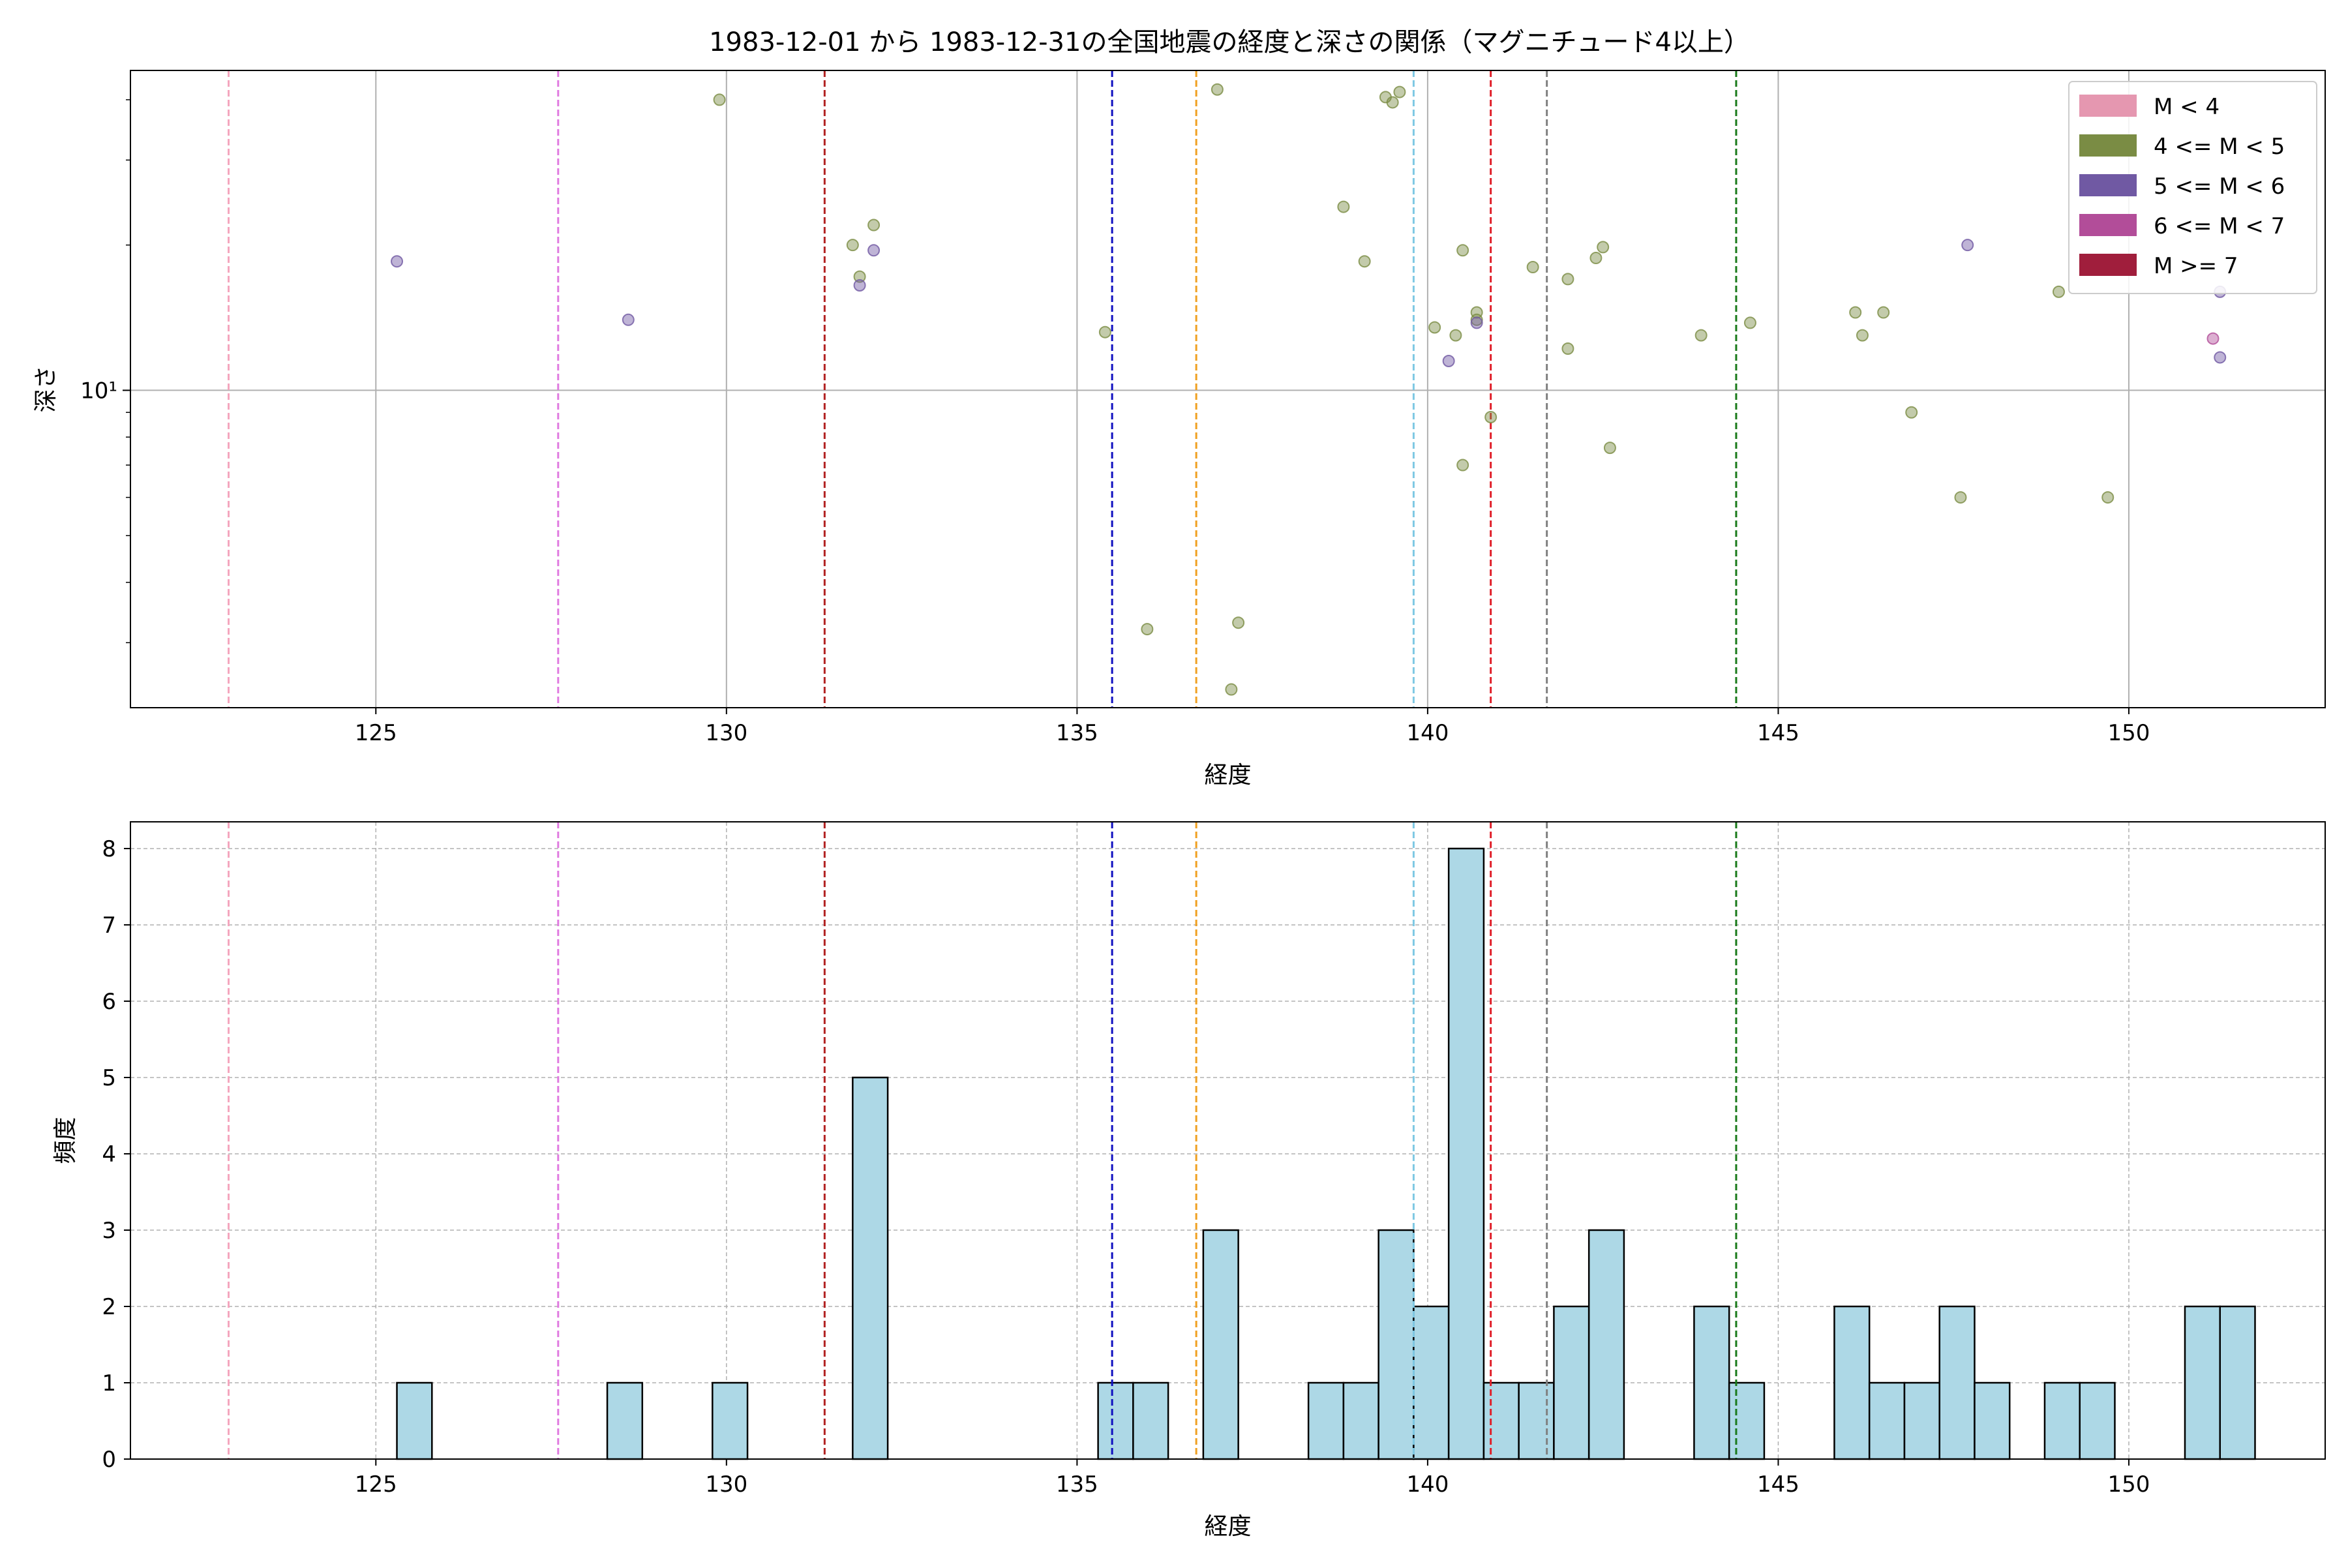  I want to click on legend-label: M < 4, so click(2187, 107).